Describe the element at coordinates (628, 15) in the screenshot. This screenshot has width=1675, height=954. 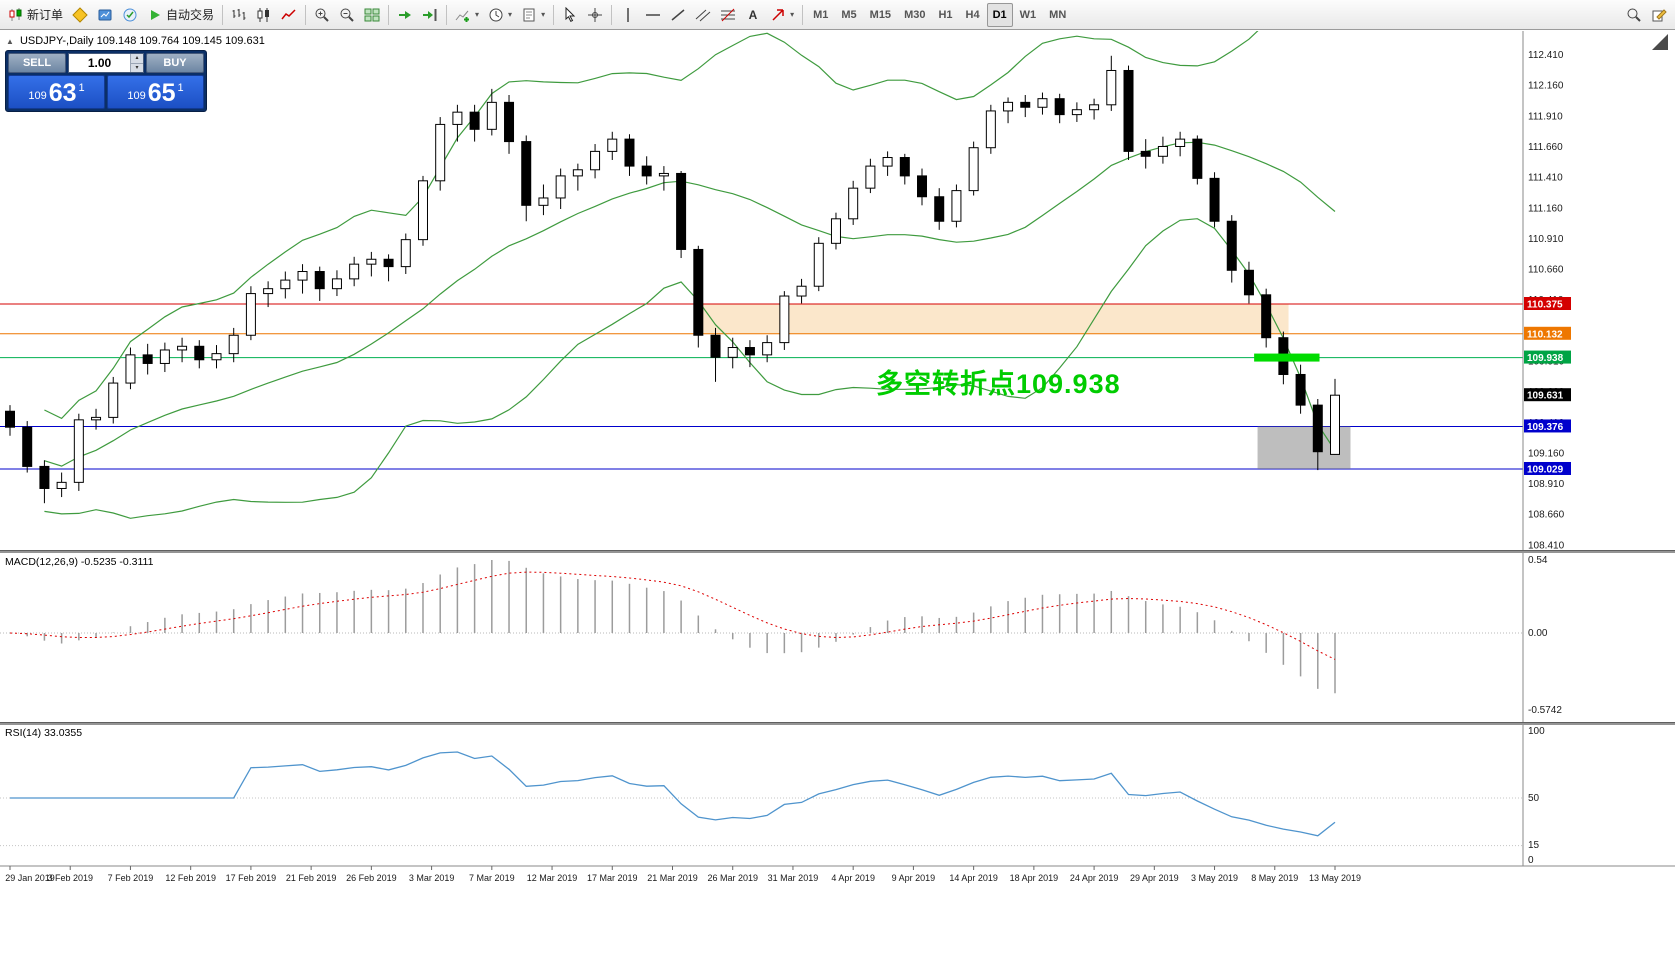
I see `vertical-line-button` at that location.